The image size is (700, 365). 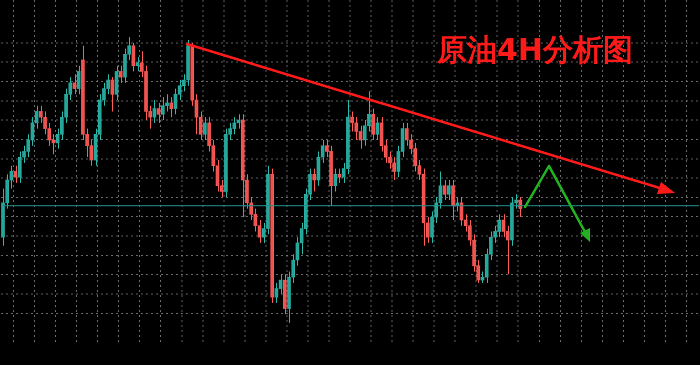 What do you see at coordinates (535, 51) in the screenshot?
I see `chart-title: 原油4H分析图` at bounding box center [535, 51].